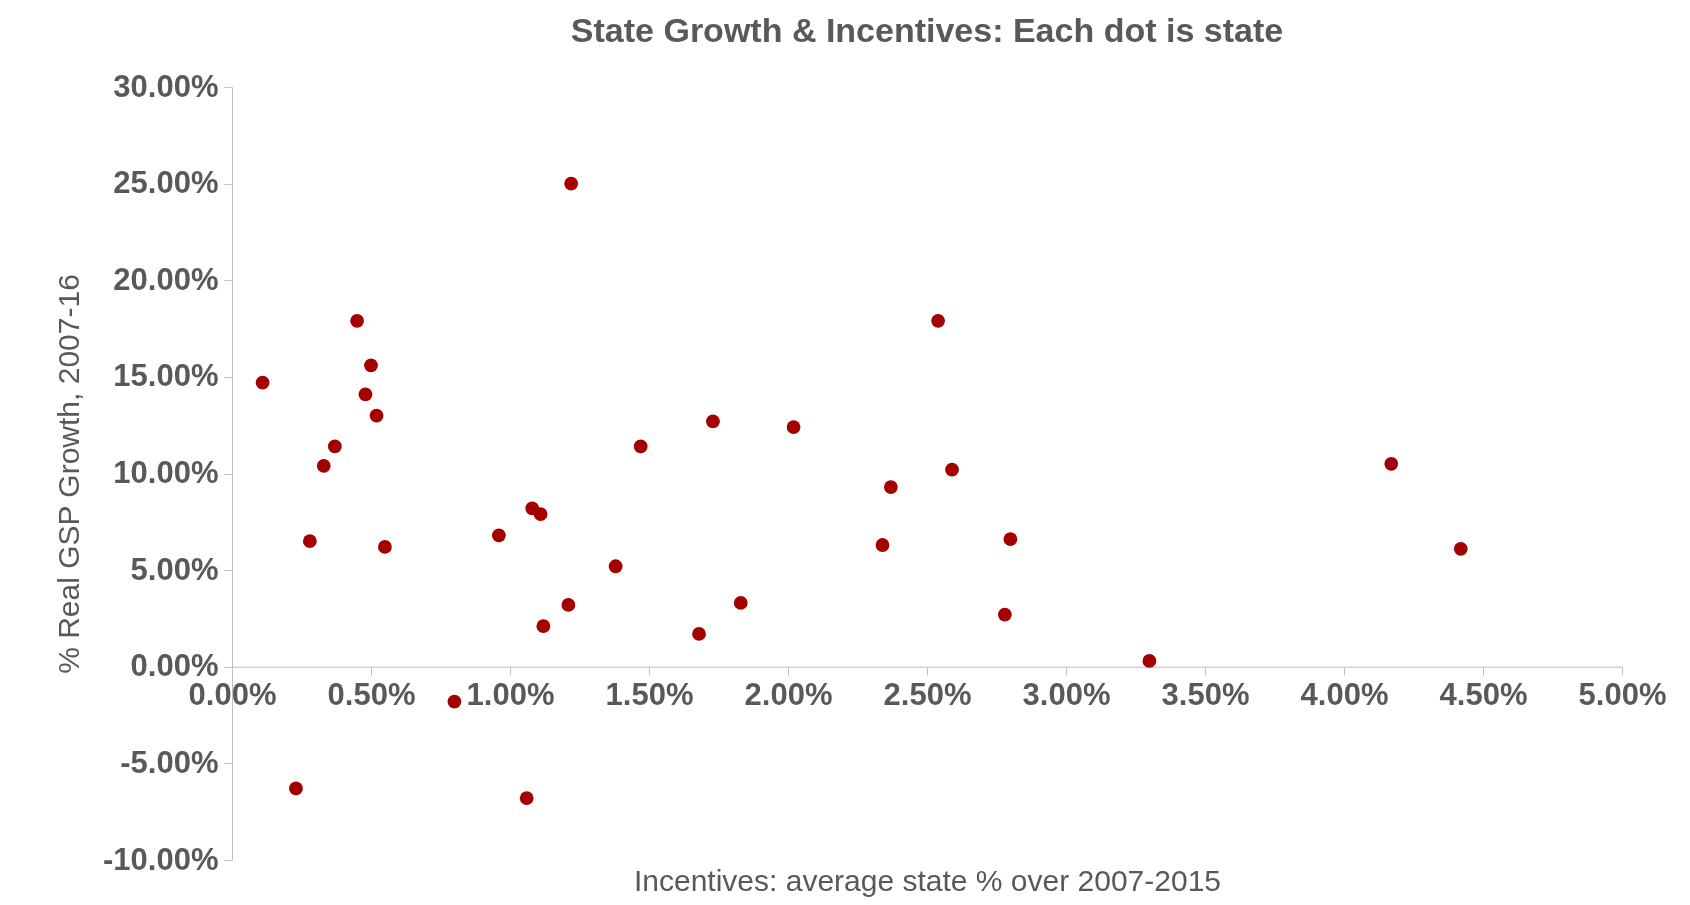 The image size is (1690, 905). I want to click on x-tick-label: 0.50%, so click(371, 695).